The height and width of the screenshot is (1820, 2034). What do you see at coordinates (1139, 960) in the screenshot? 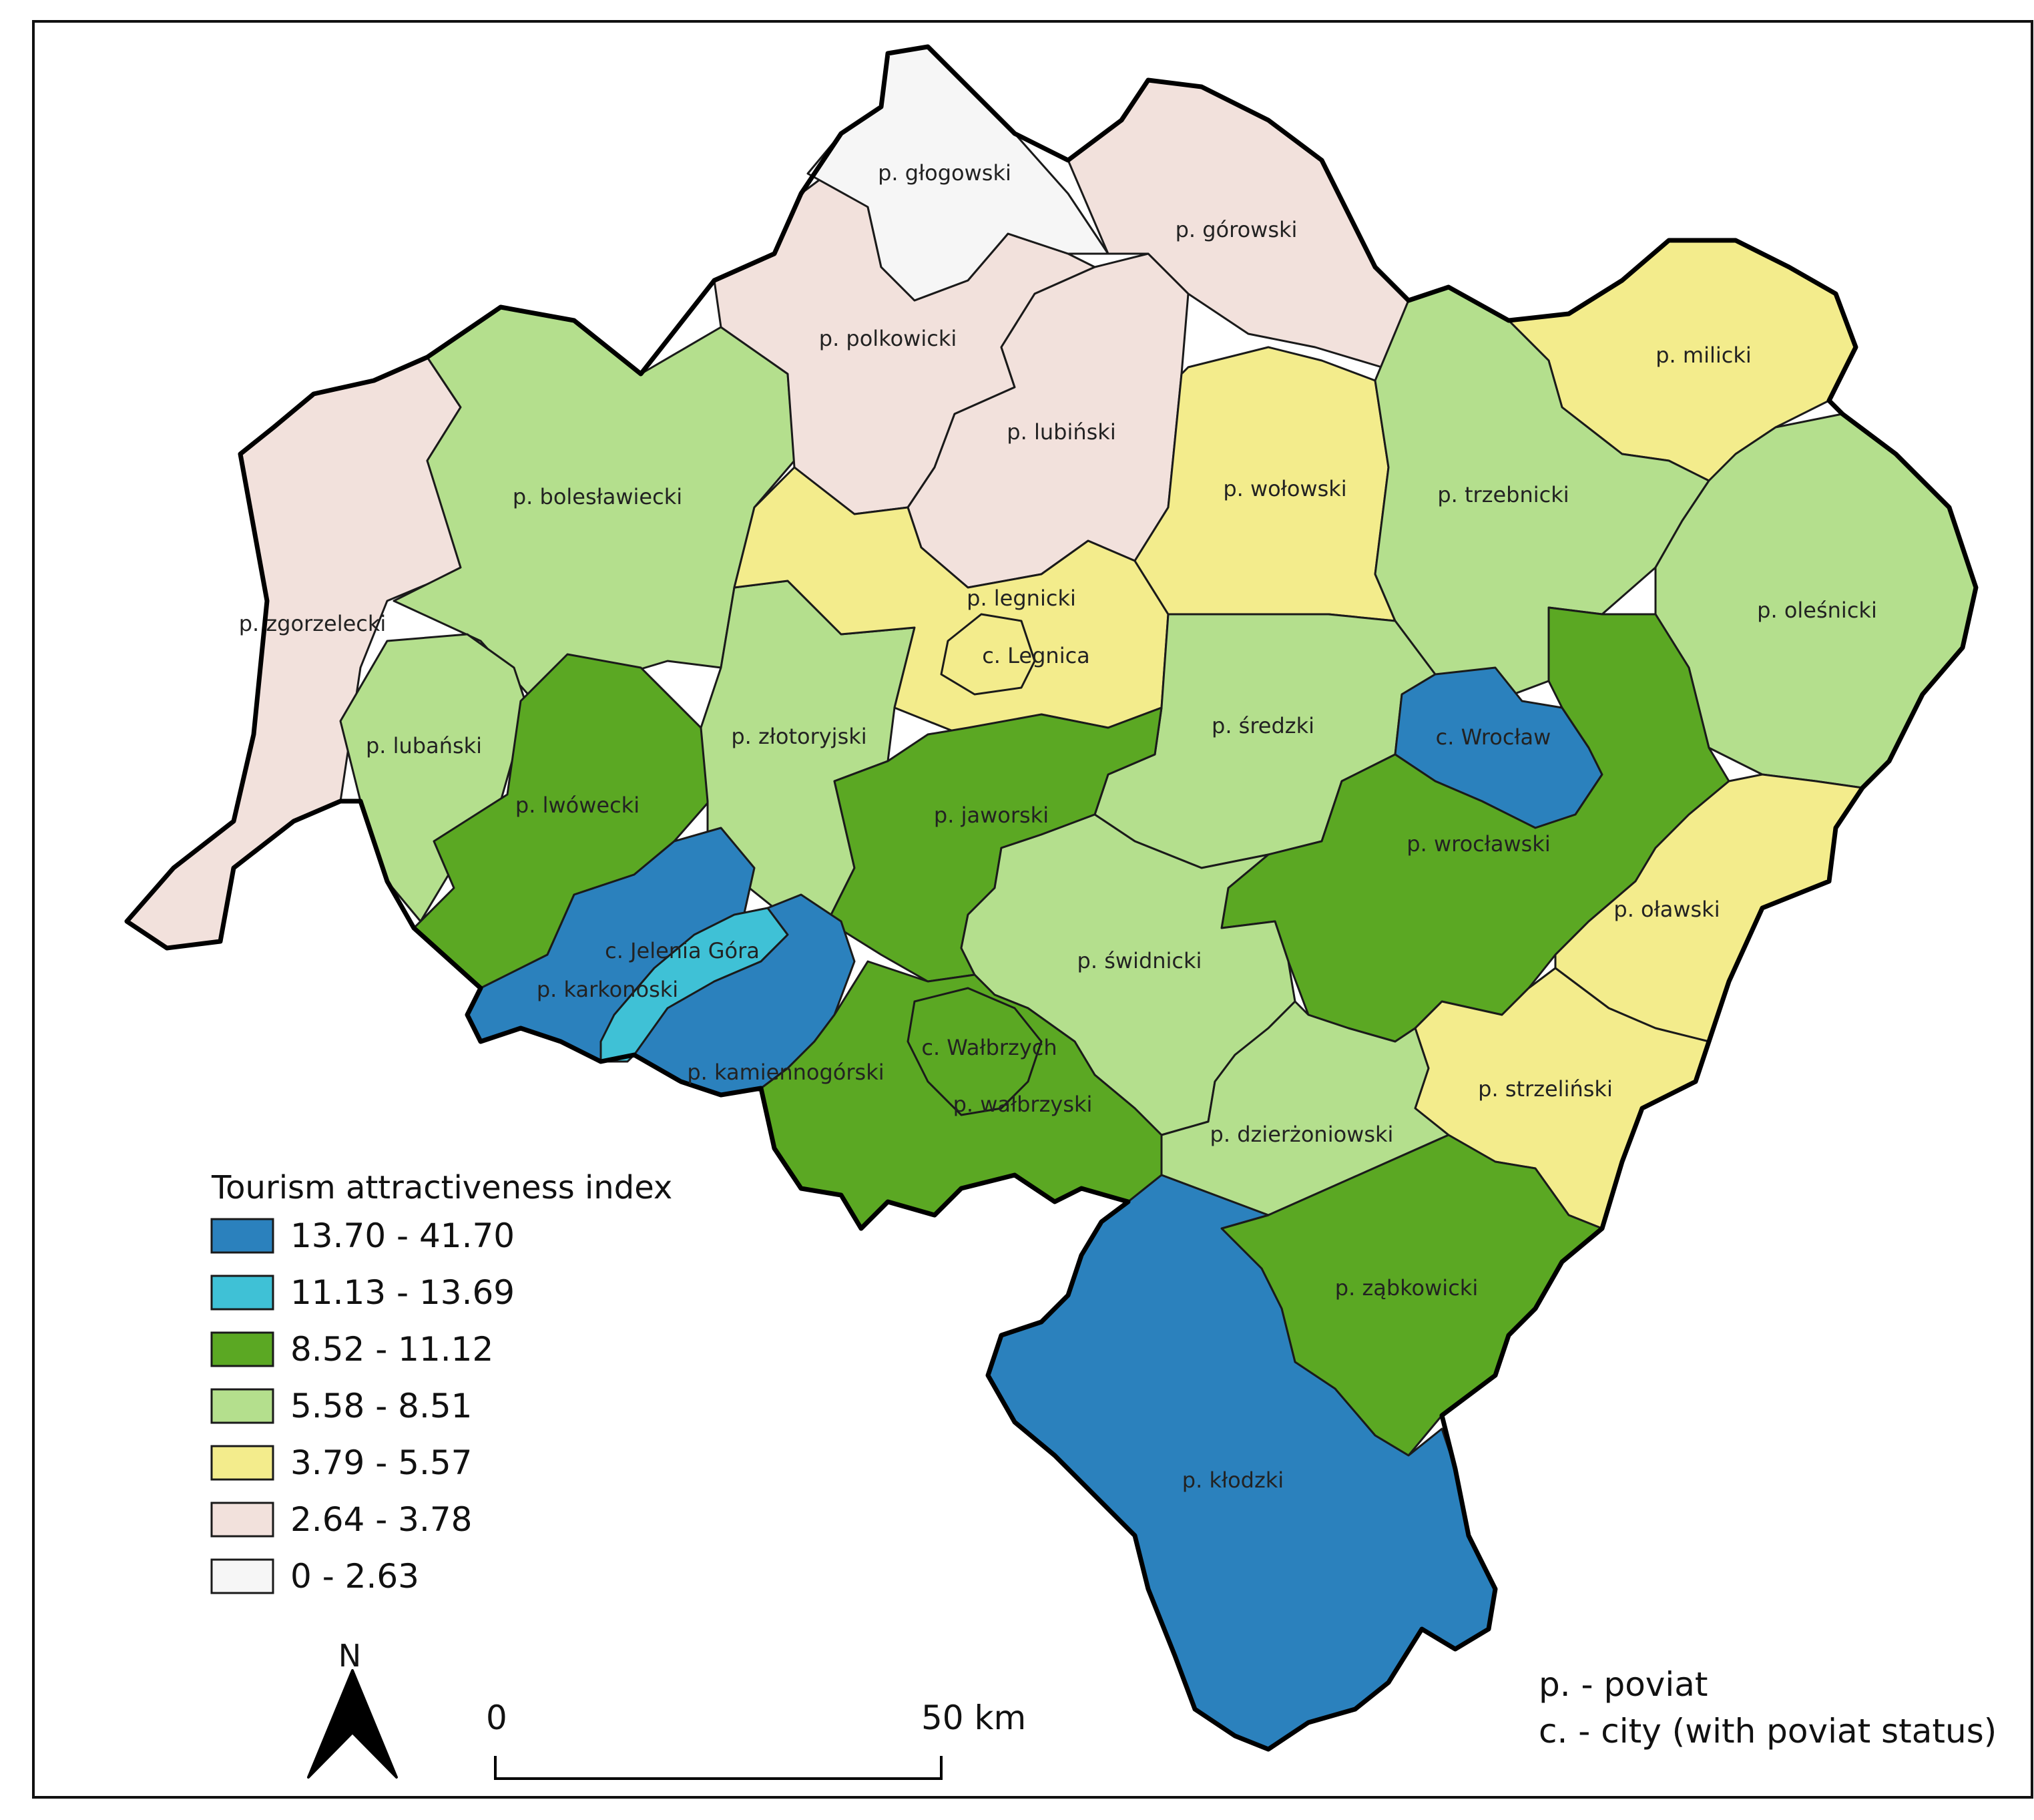
I see `region-label: p. świdnicki` at bounding box center [1139, 960].